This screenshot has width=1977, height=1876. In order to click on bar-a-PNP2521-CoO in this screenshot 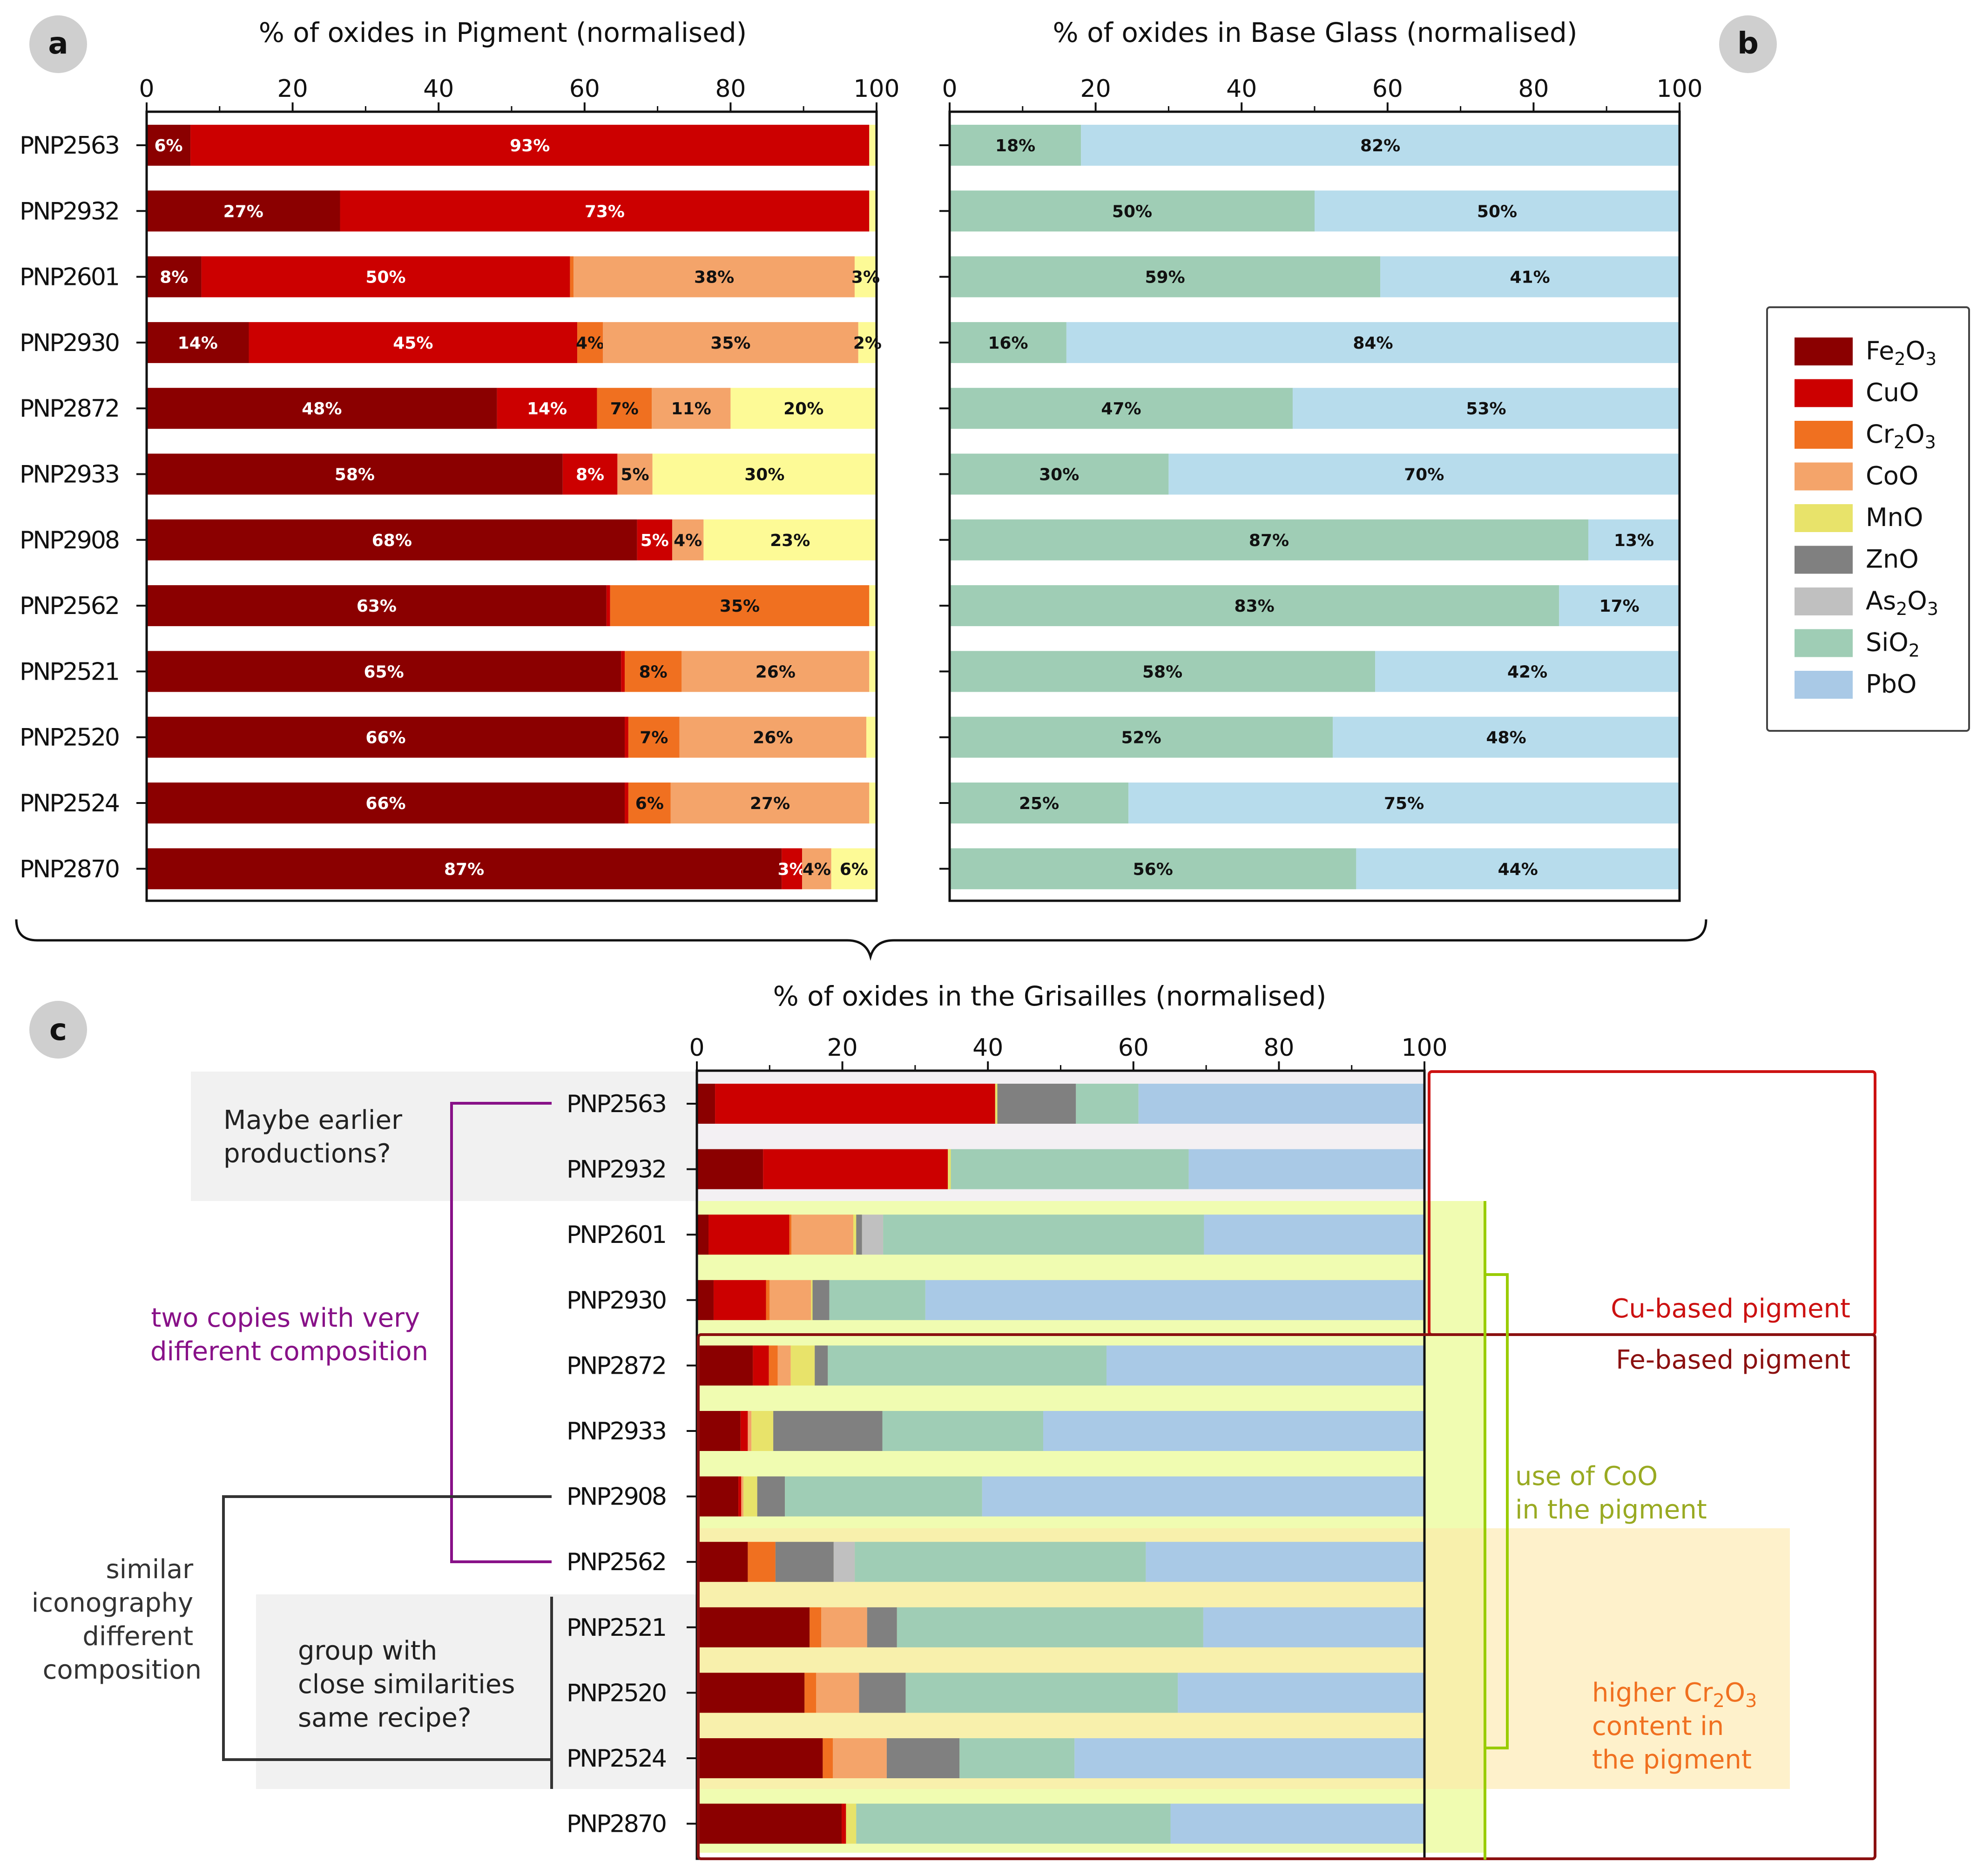, I will do `click(775, 671)`.